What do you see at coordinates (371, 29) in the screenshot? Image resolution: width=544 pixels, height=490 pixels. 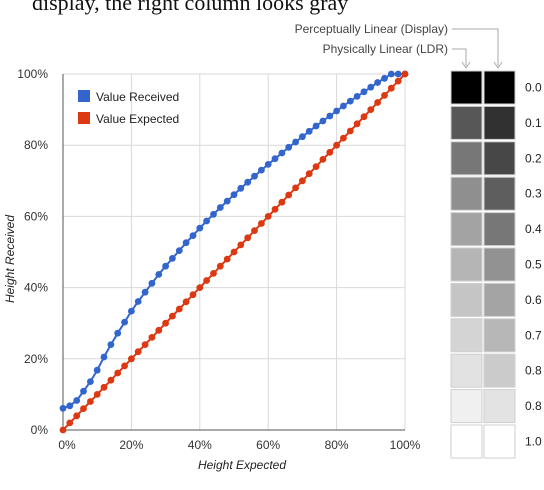 I see `perceptual-label: Perceptually Linear (Display)` at bounding box center [371, 29].